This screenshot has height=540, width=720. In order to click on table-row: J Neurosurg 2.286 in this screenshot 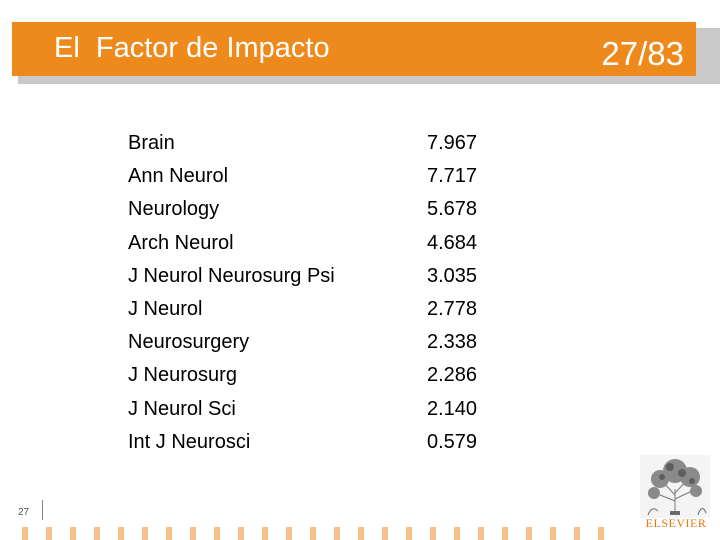, I will do `click(328, 375)`.